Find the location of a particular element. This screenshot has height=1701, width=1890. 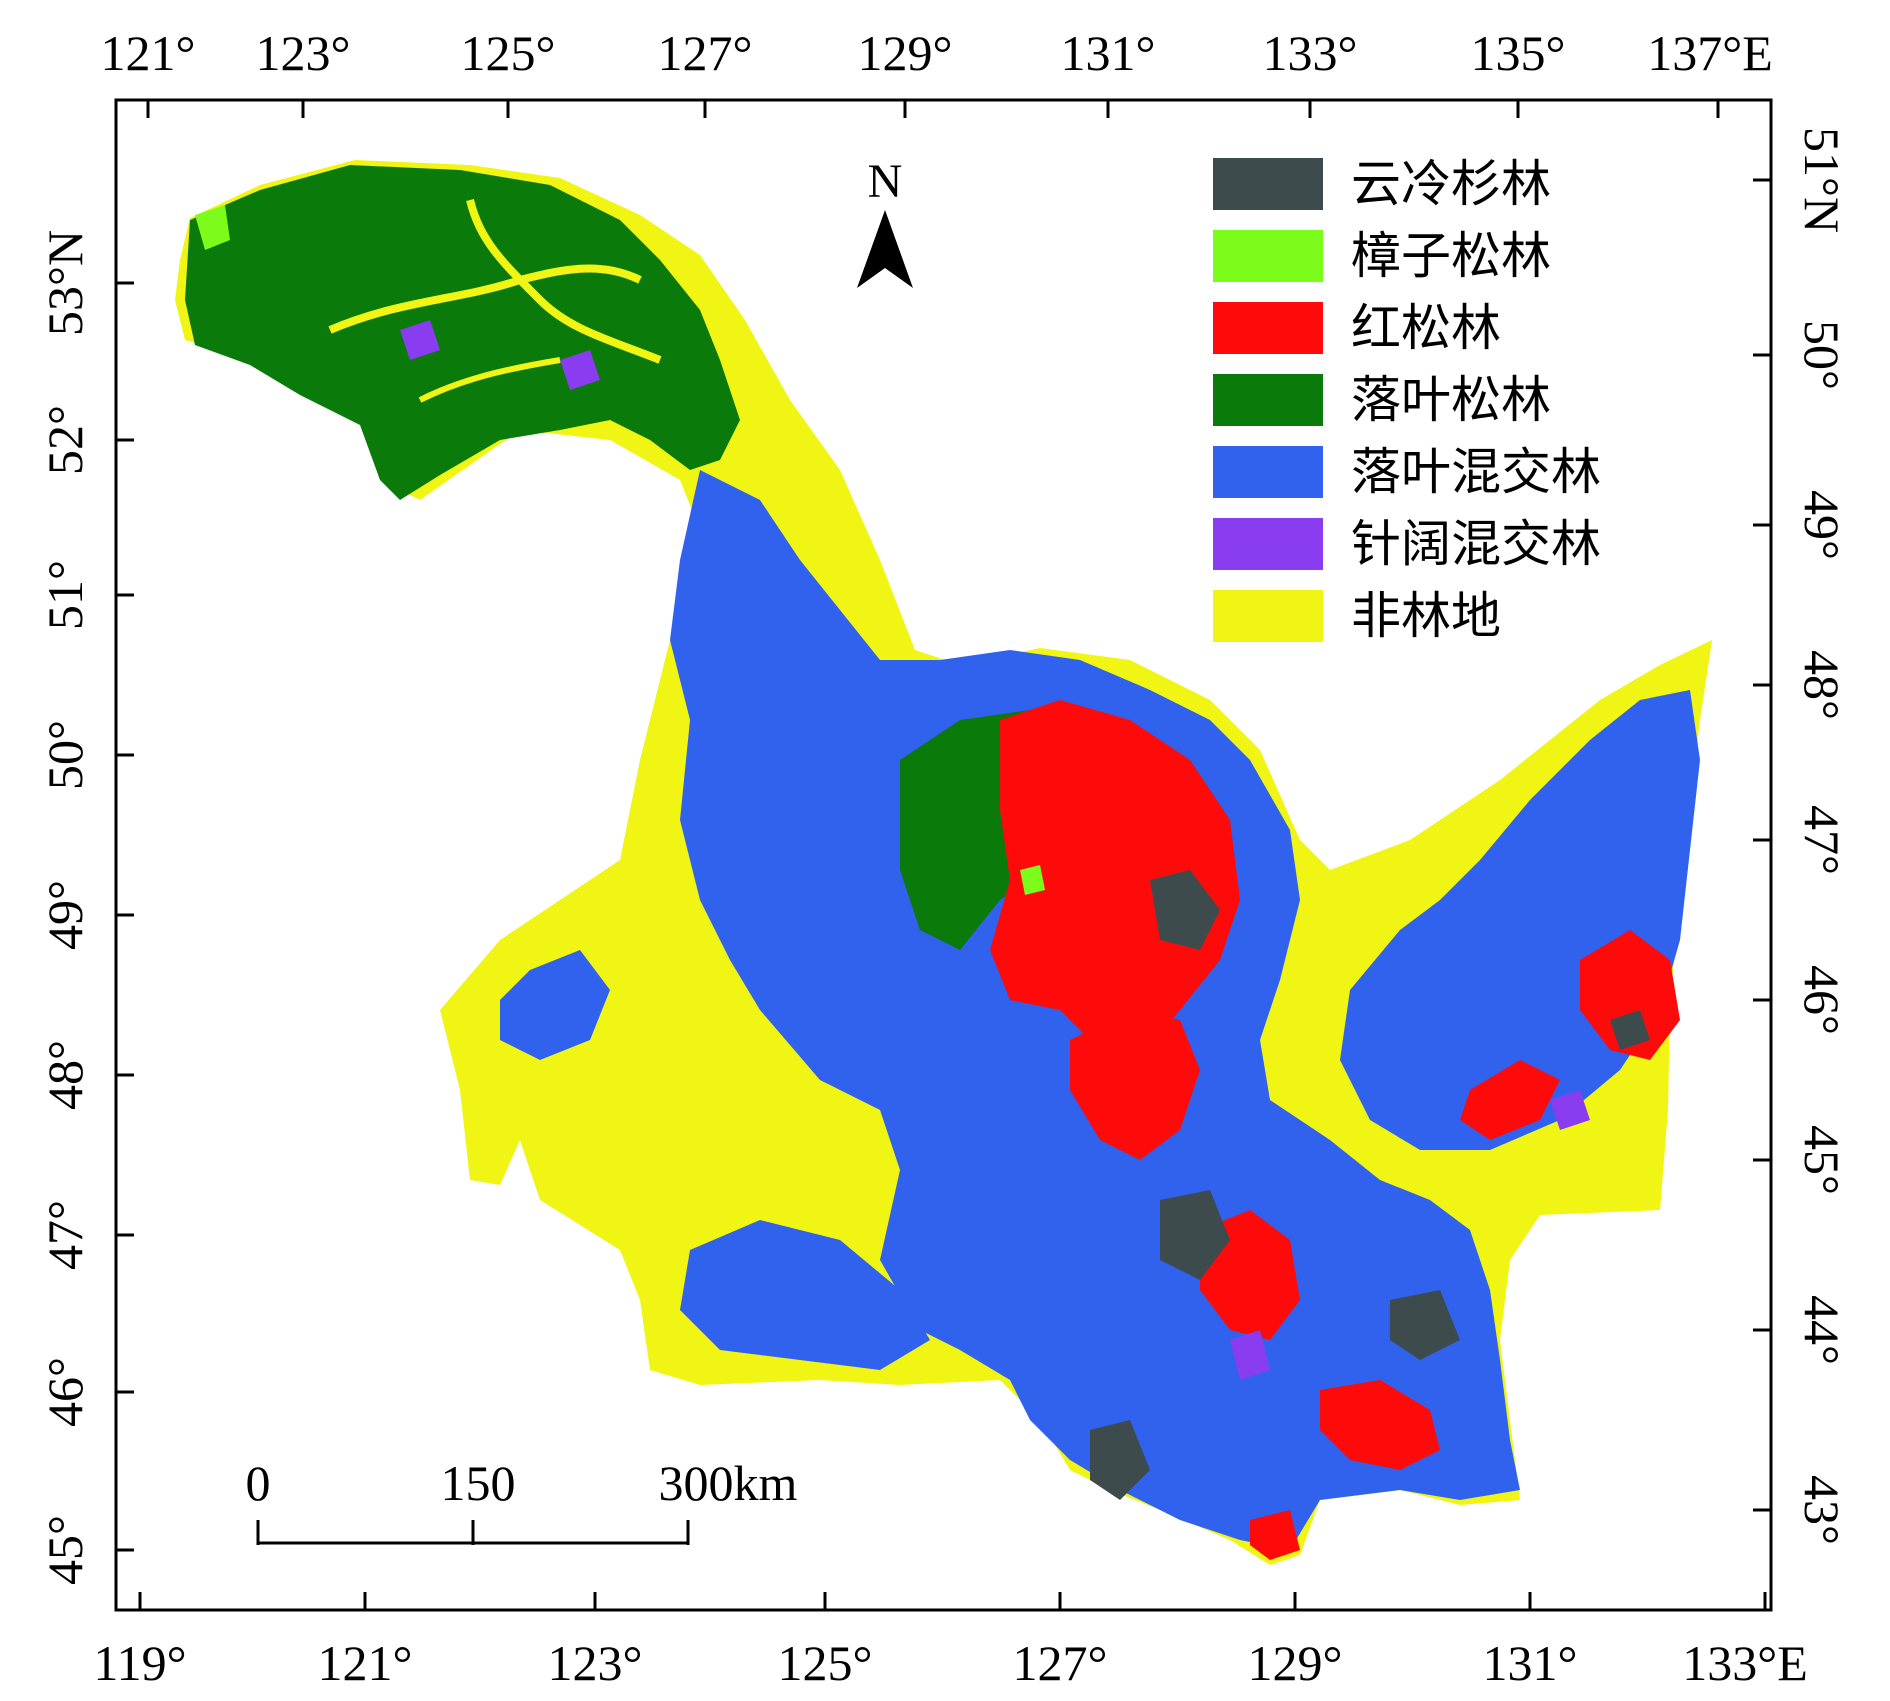

scale-bar: 0 150 300km is located at coordinates (522, 1500).